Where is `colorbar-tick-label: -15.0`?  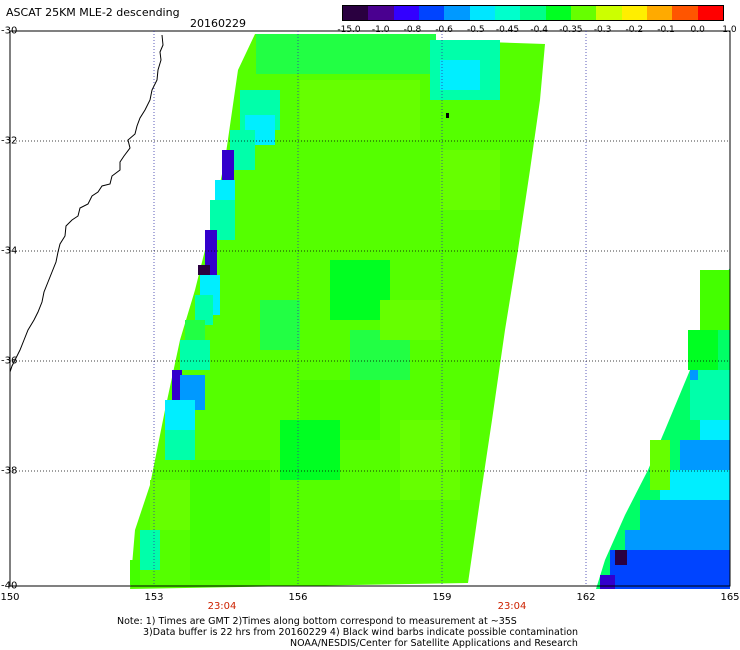
colorbar-tick-label: -15.0 is located at coordinates (349, 30).